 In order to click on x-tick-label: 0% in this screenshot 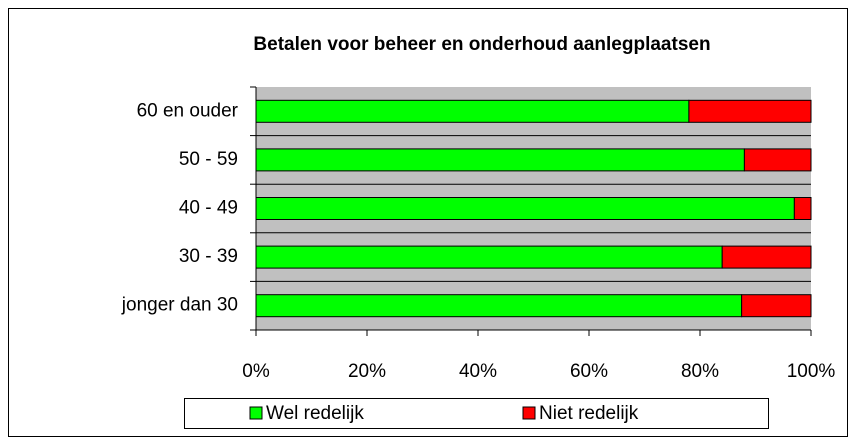, I will do `click(256, 371)`.